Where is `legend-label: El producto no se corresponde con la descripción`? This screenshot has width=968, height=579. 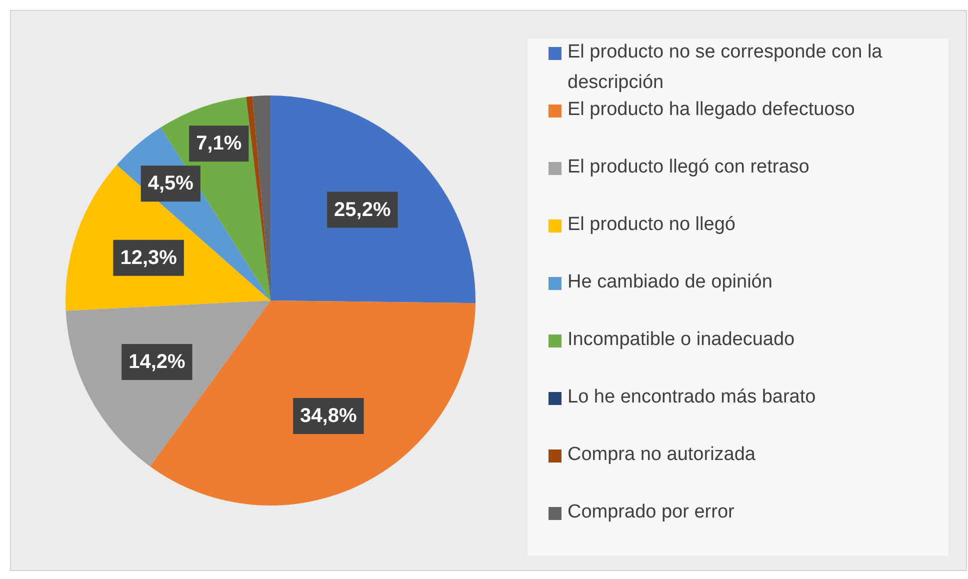
legend-label: El producto no se corresponde con la descripción is located at coordinates (725, 67).